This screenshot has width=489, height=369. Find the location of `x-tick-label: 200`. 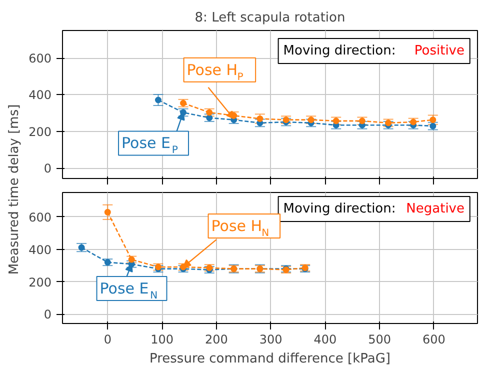

x-tick-label: 200 is located at coordinates (216, 339).